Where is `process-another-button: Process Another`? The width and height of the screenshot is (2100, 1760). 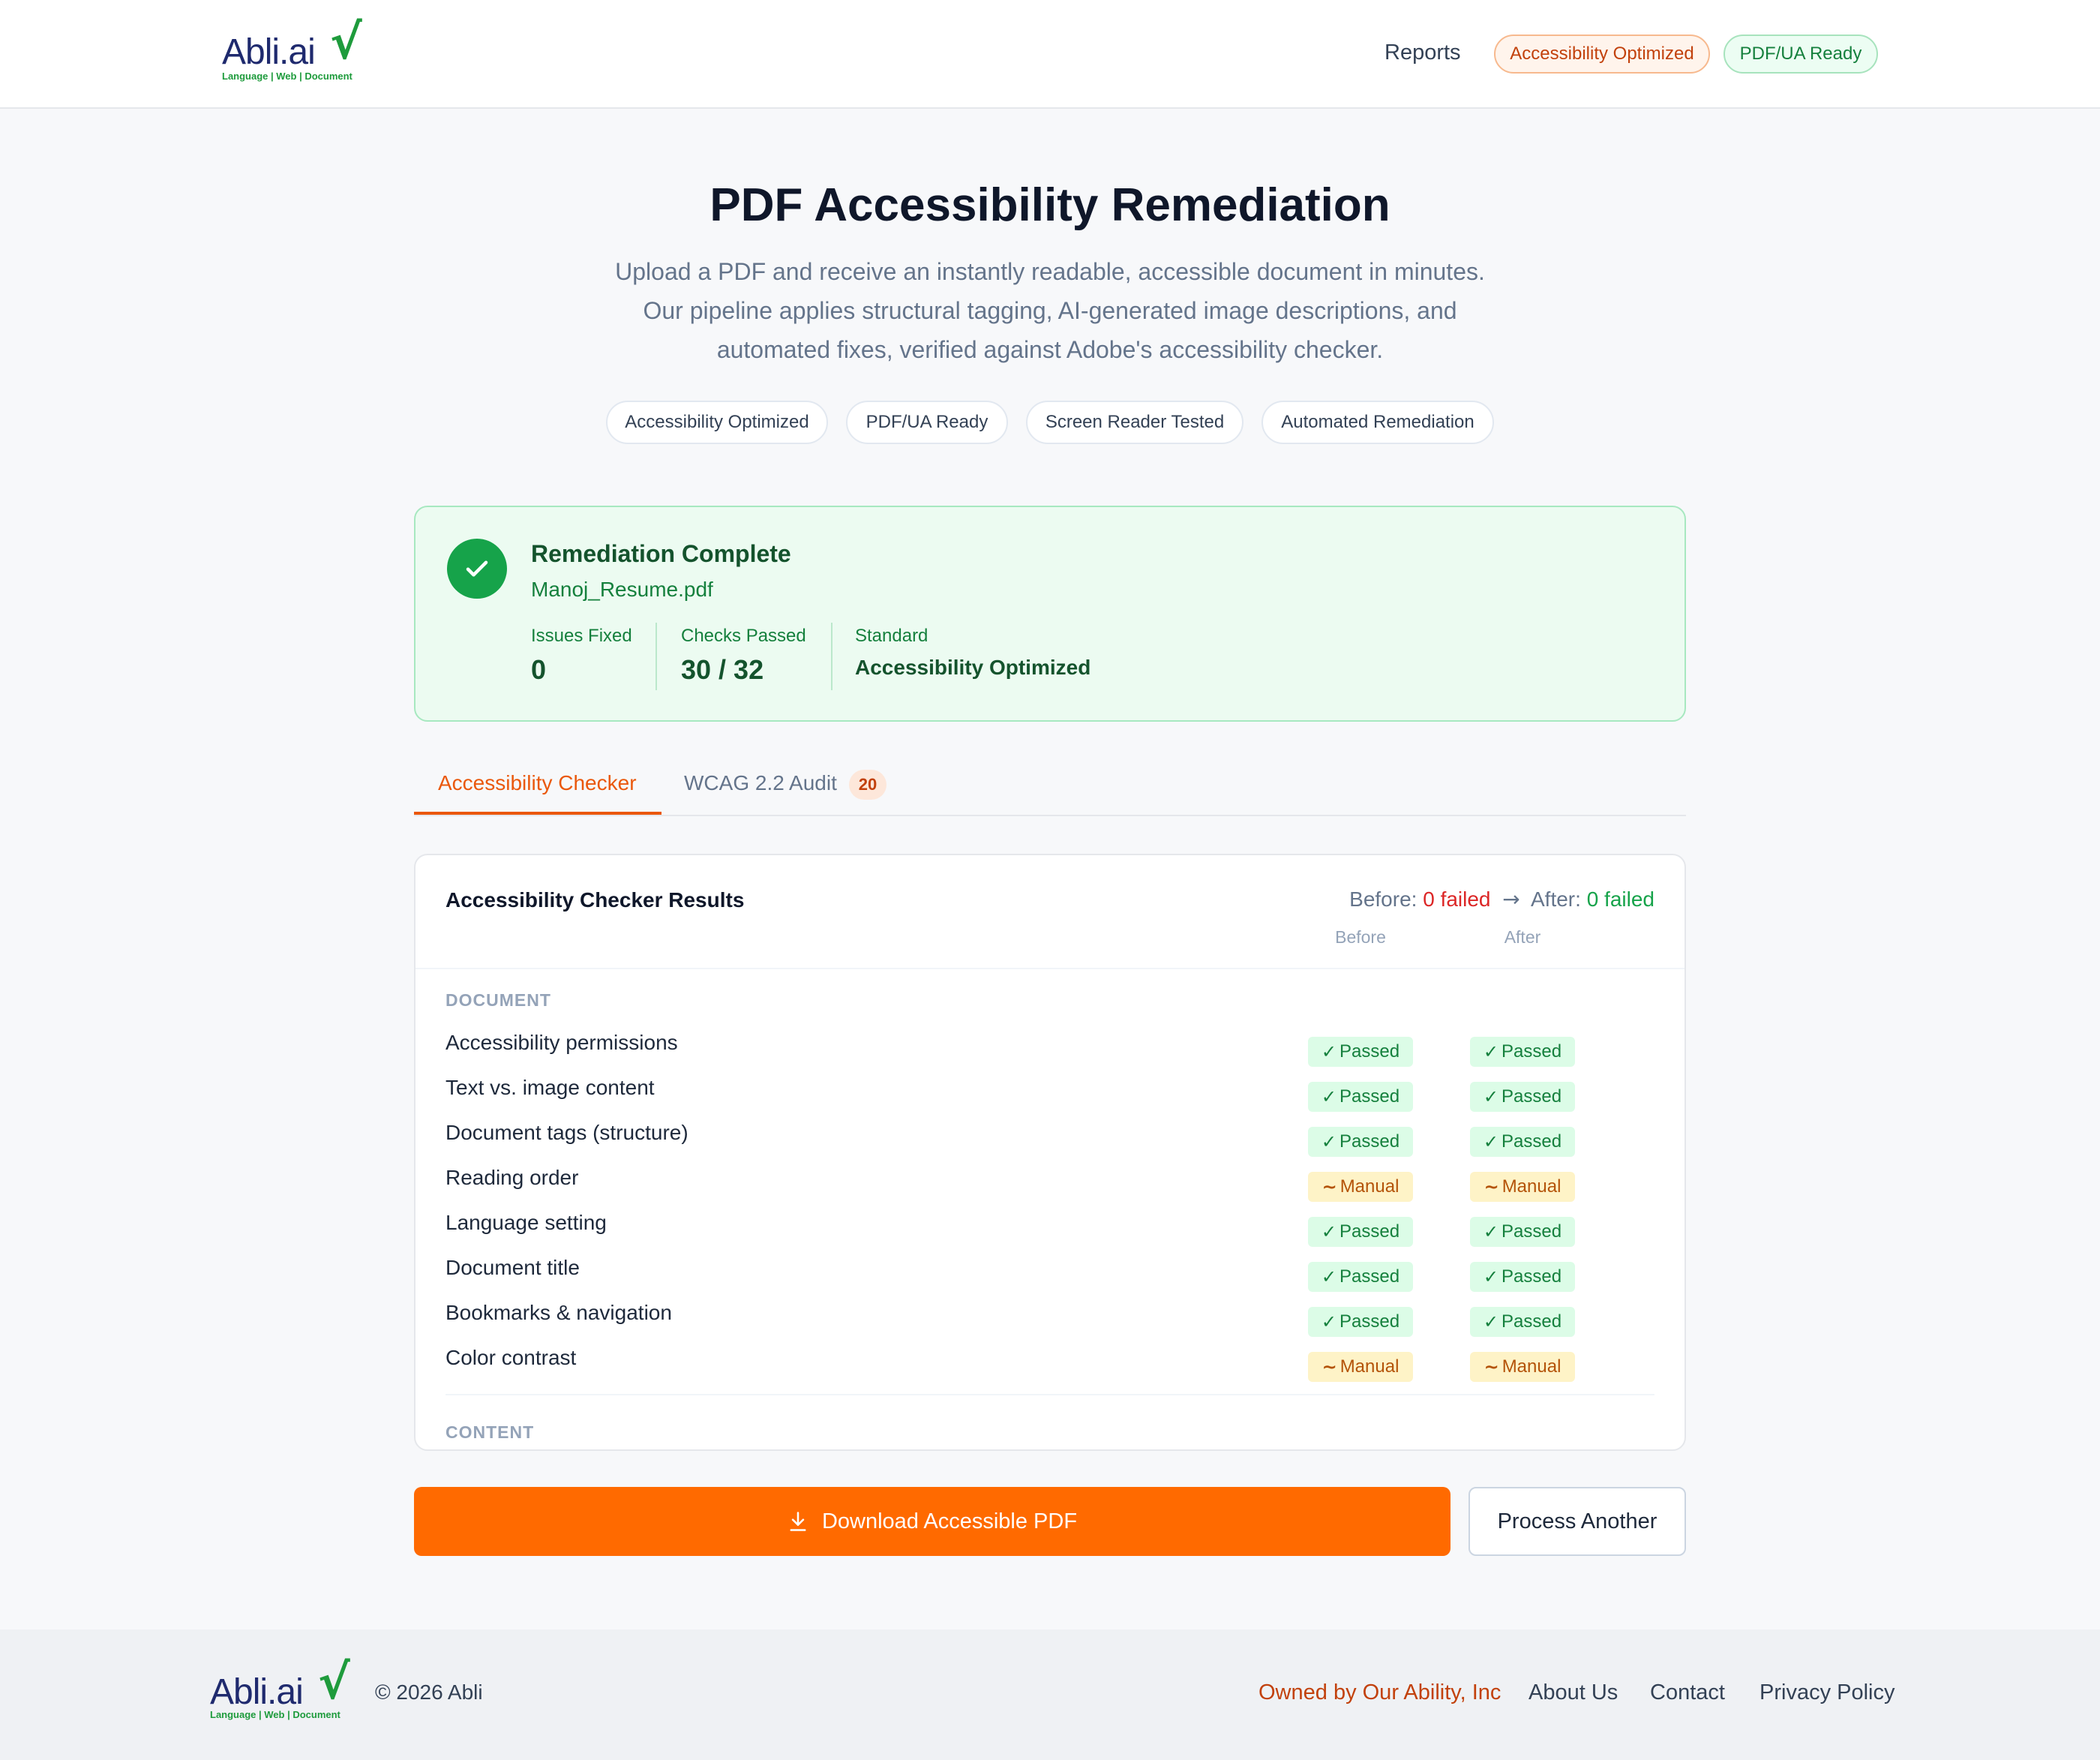
process-another-button: Process Another is located at coordinates (1577, 1522).